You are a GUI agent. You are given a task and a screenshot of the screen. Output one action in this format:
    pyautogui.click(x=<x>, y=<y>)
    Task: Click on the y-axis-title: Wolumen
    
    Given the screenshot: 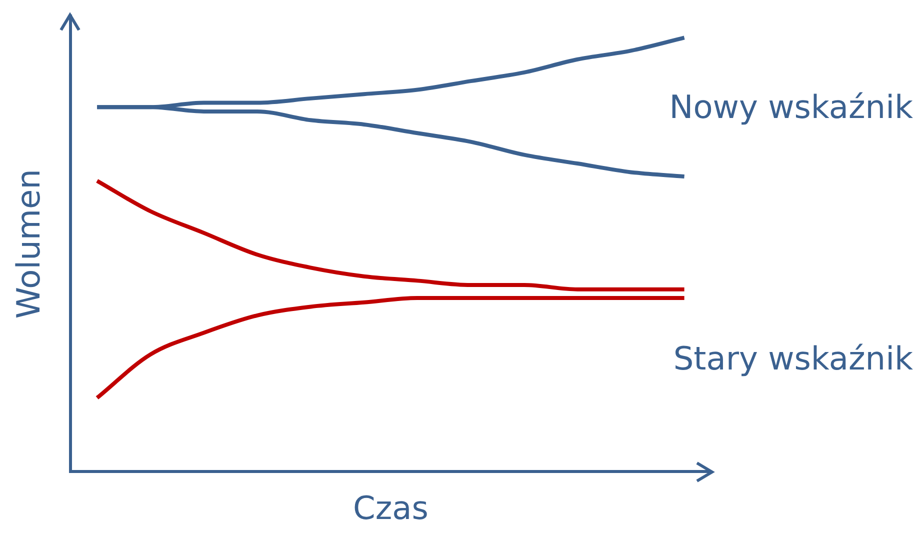 What is the action you would take?
    pyautogui.click(x=29, y=243)
    